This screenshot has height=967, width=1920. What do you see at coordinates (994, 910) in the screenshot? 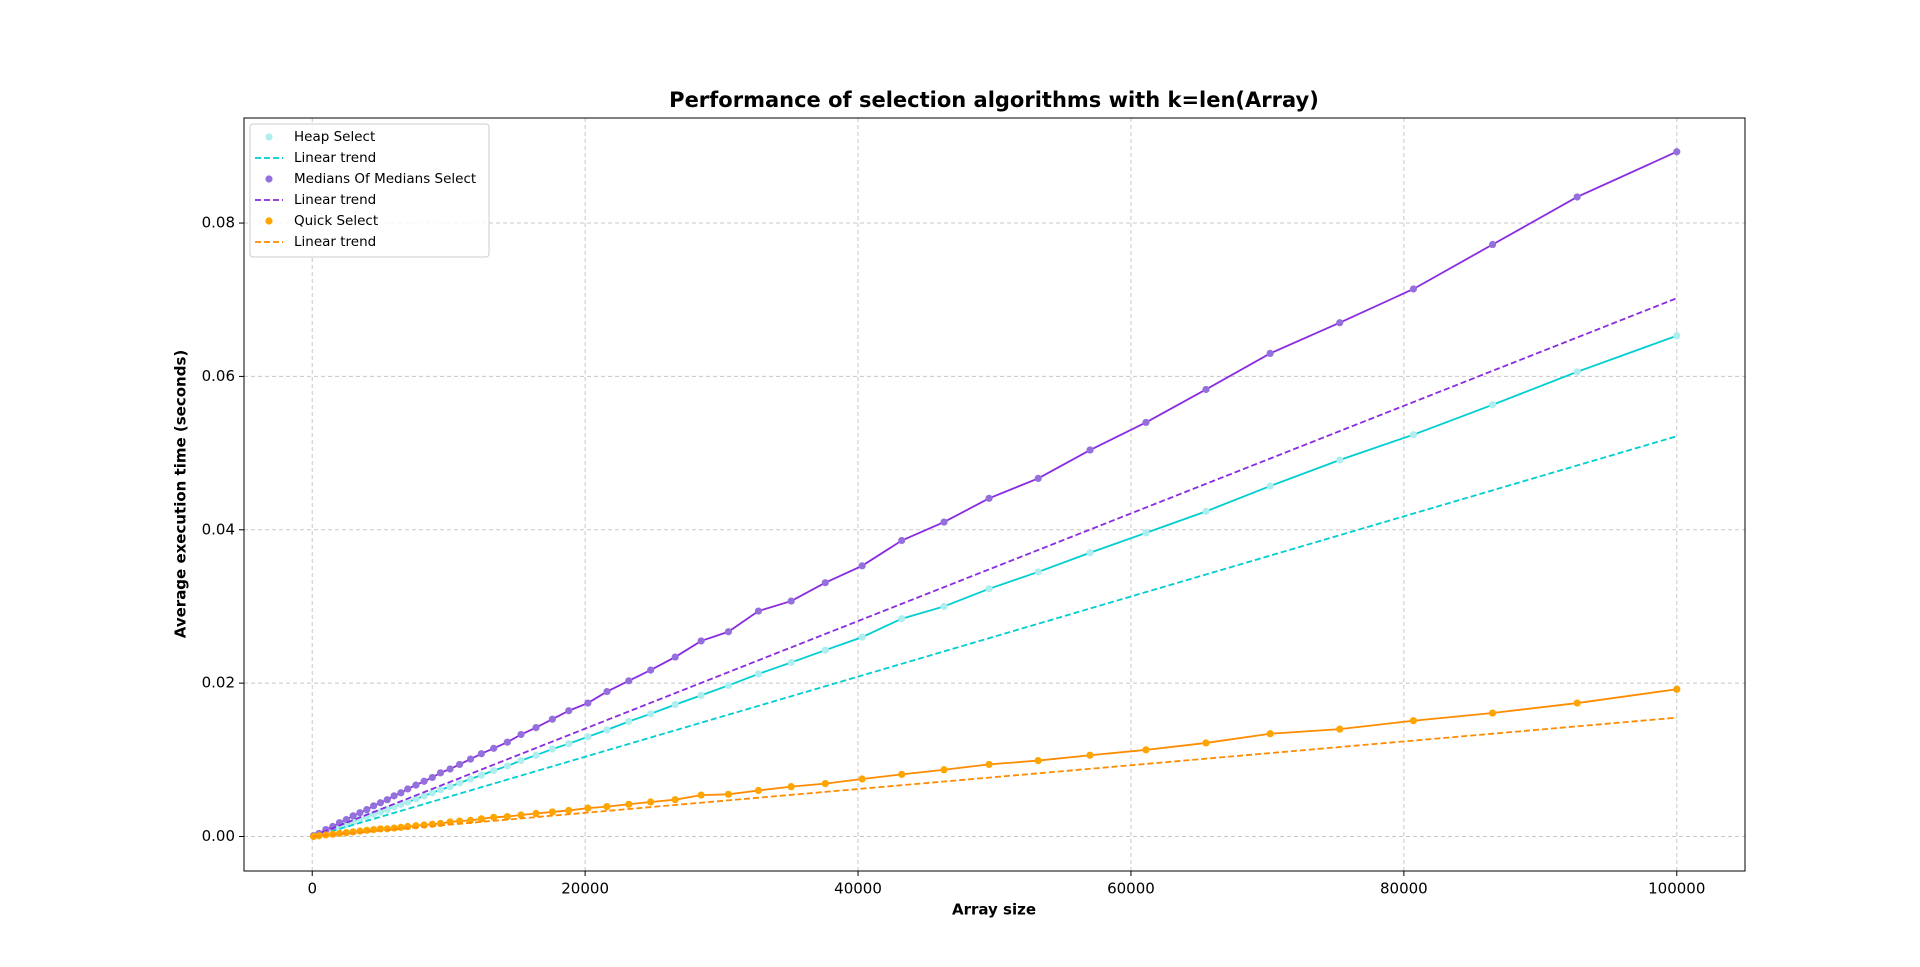
I see `x-axis-label: Array size` at bounding box center [994, 910].